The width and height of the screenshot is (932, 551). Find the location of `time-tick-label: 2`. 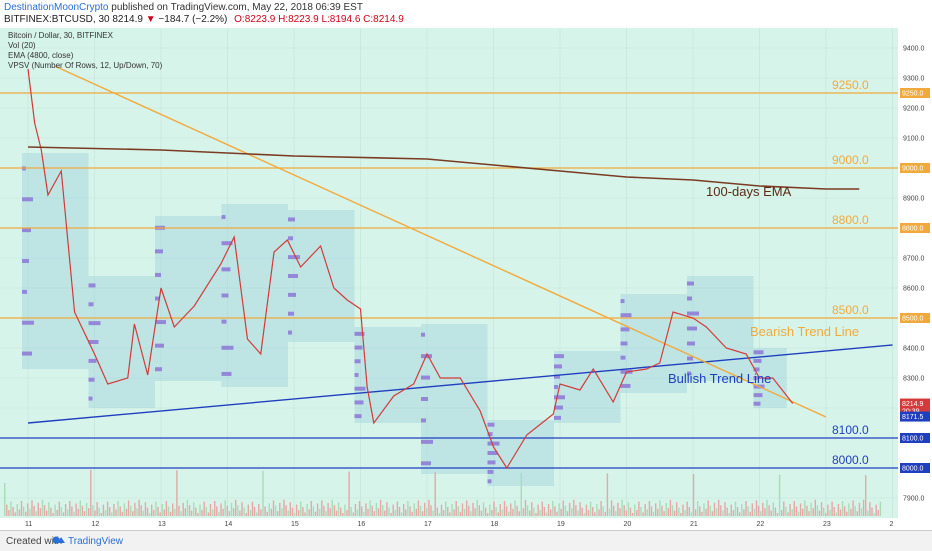

time-tick-label: 2 is located at coordinates (892, 524).